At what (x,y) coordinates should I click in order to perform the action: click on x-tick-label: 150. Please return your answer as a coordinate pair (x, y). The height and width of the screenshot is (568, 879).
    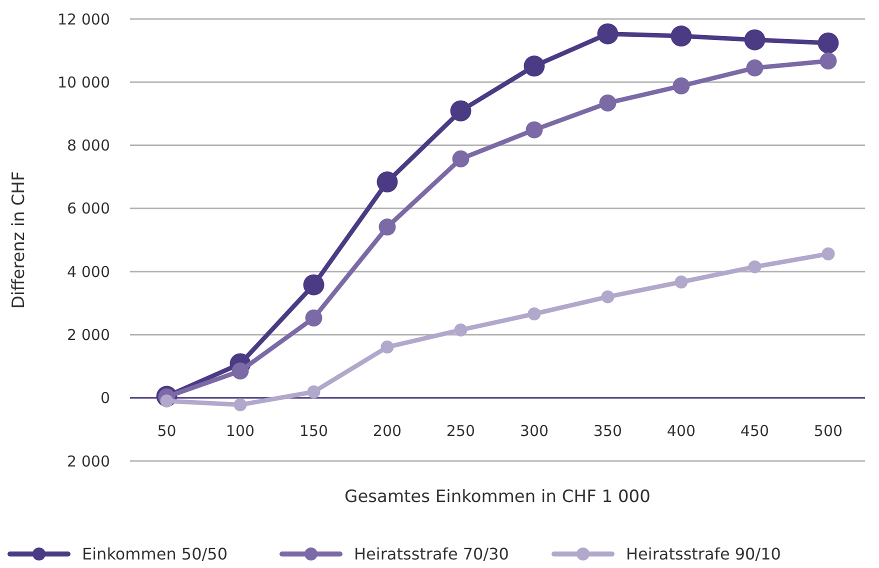
    Looking at the image, I should click on (313, 431).